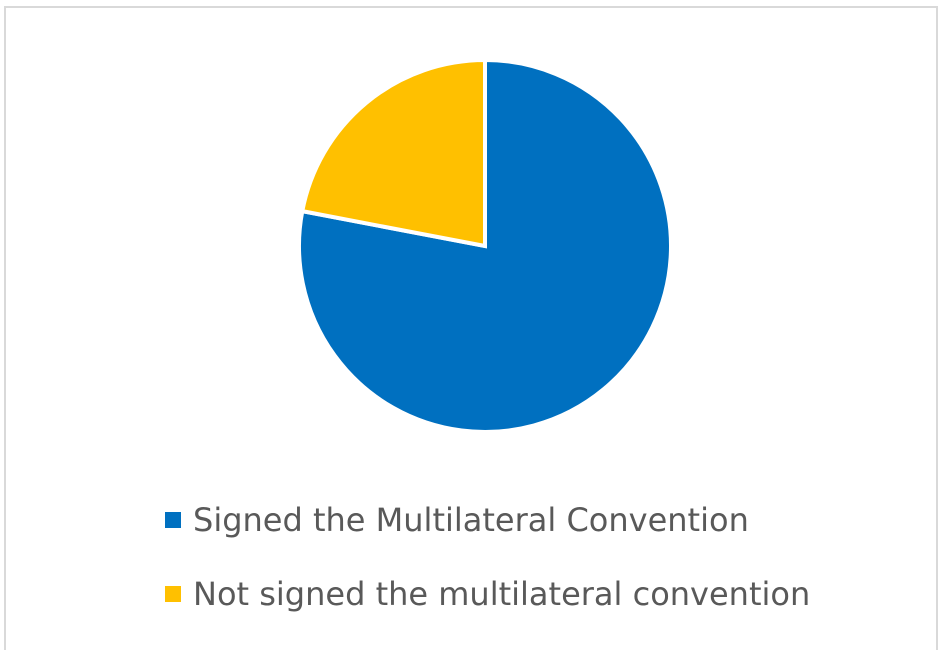 Image resolution: width=944 pixels, height=650 pixels. I want to click on legend-swatch-signed, so click(173, 520).